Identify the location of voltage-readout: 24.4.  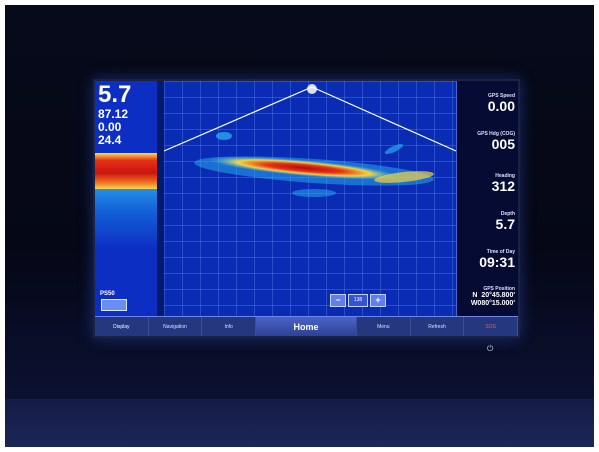
(110, 140).